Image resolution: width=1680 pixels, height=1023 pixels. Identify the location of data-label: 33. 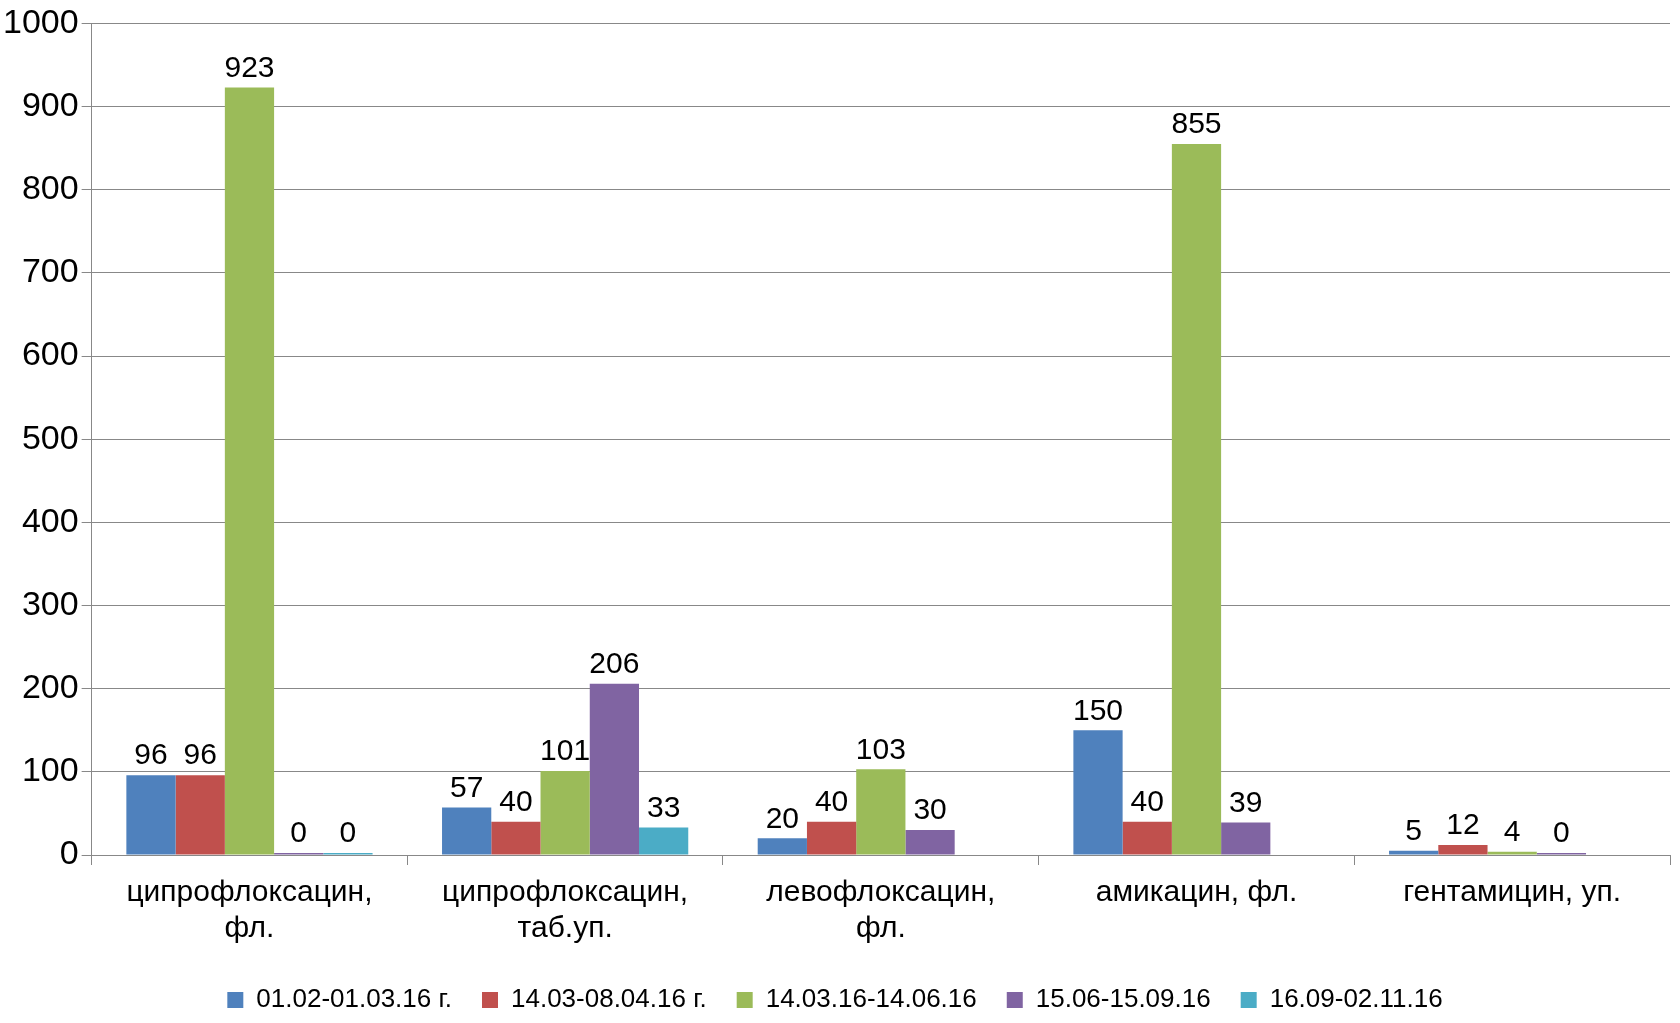
(663, 806).